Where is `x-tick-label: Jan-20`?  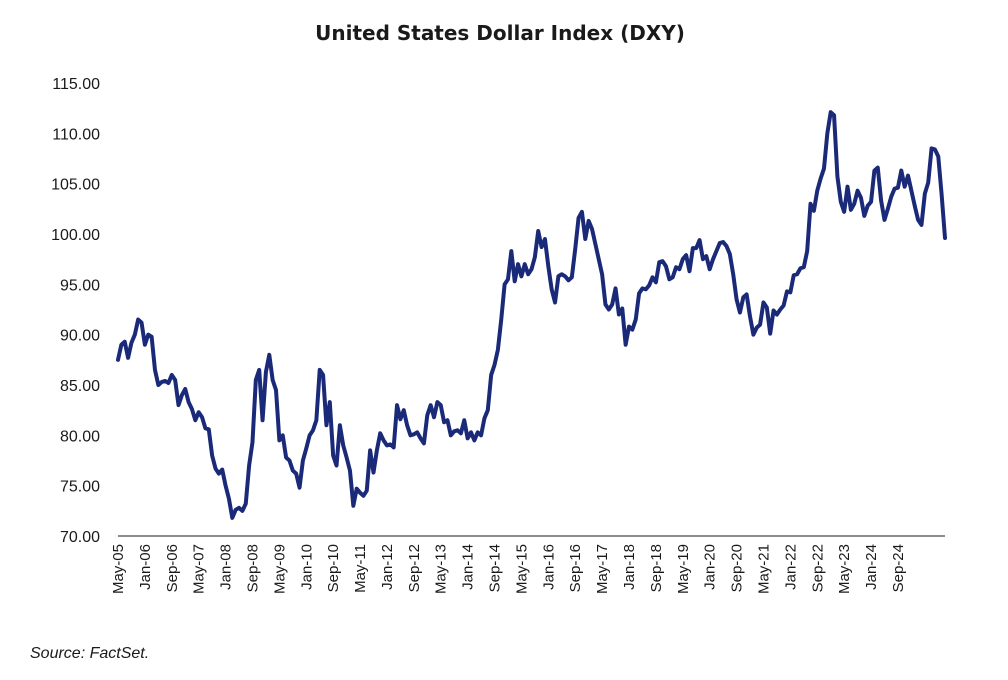 x-tick-label: Jan-20 is located at coordinates (710, 567).